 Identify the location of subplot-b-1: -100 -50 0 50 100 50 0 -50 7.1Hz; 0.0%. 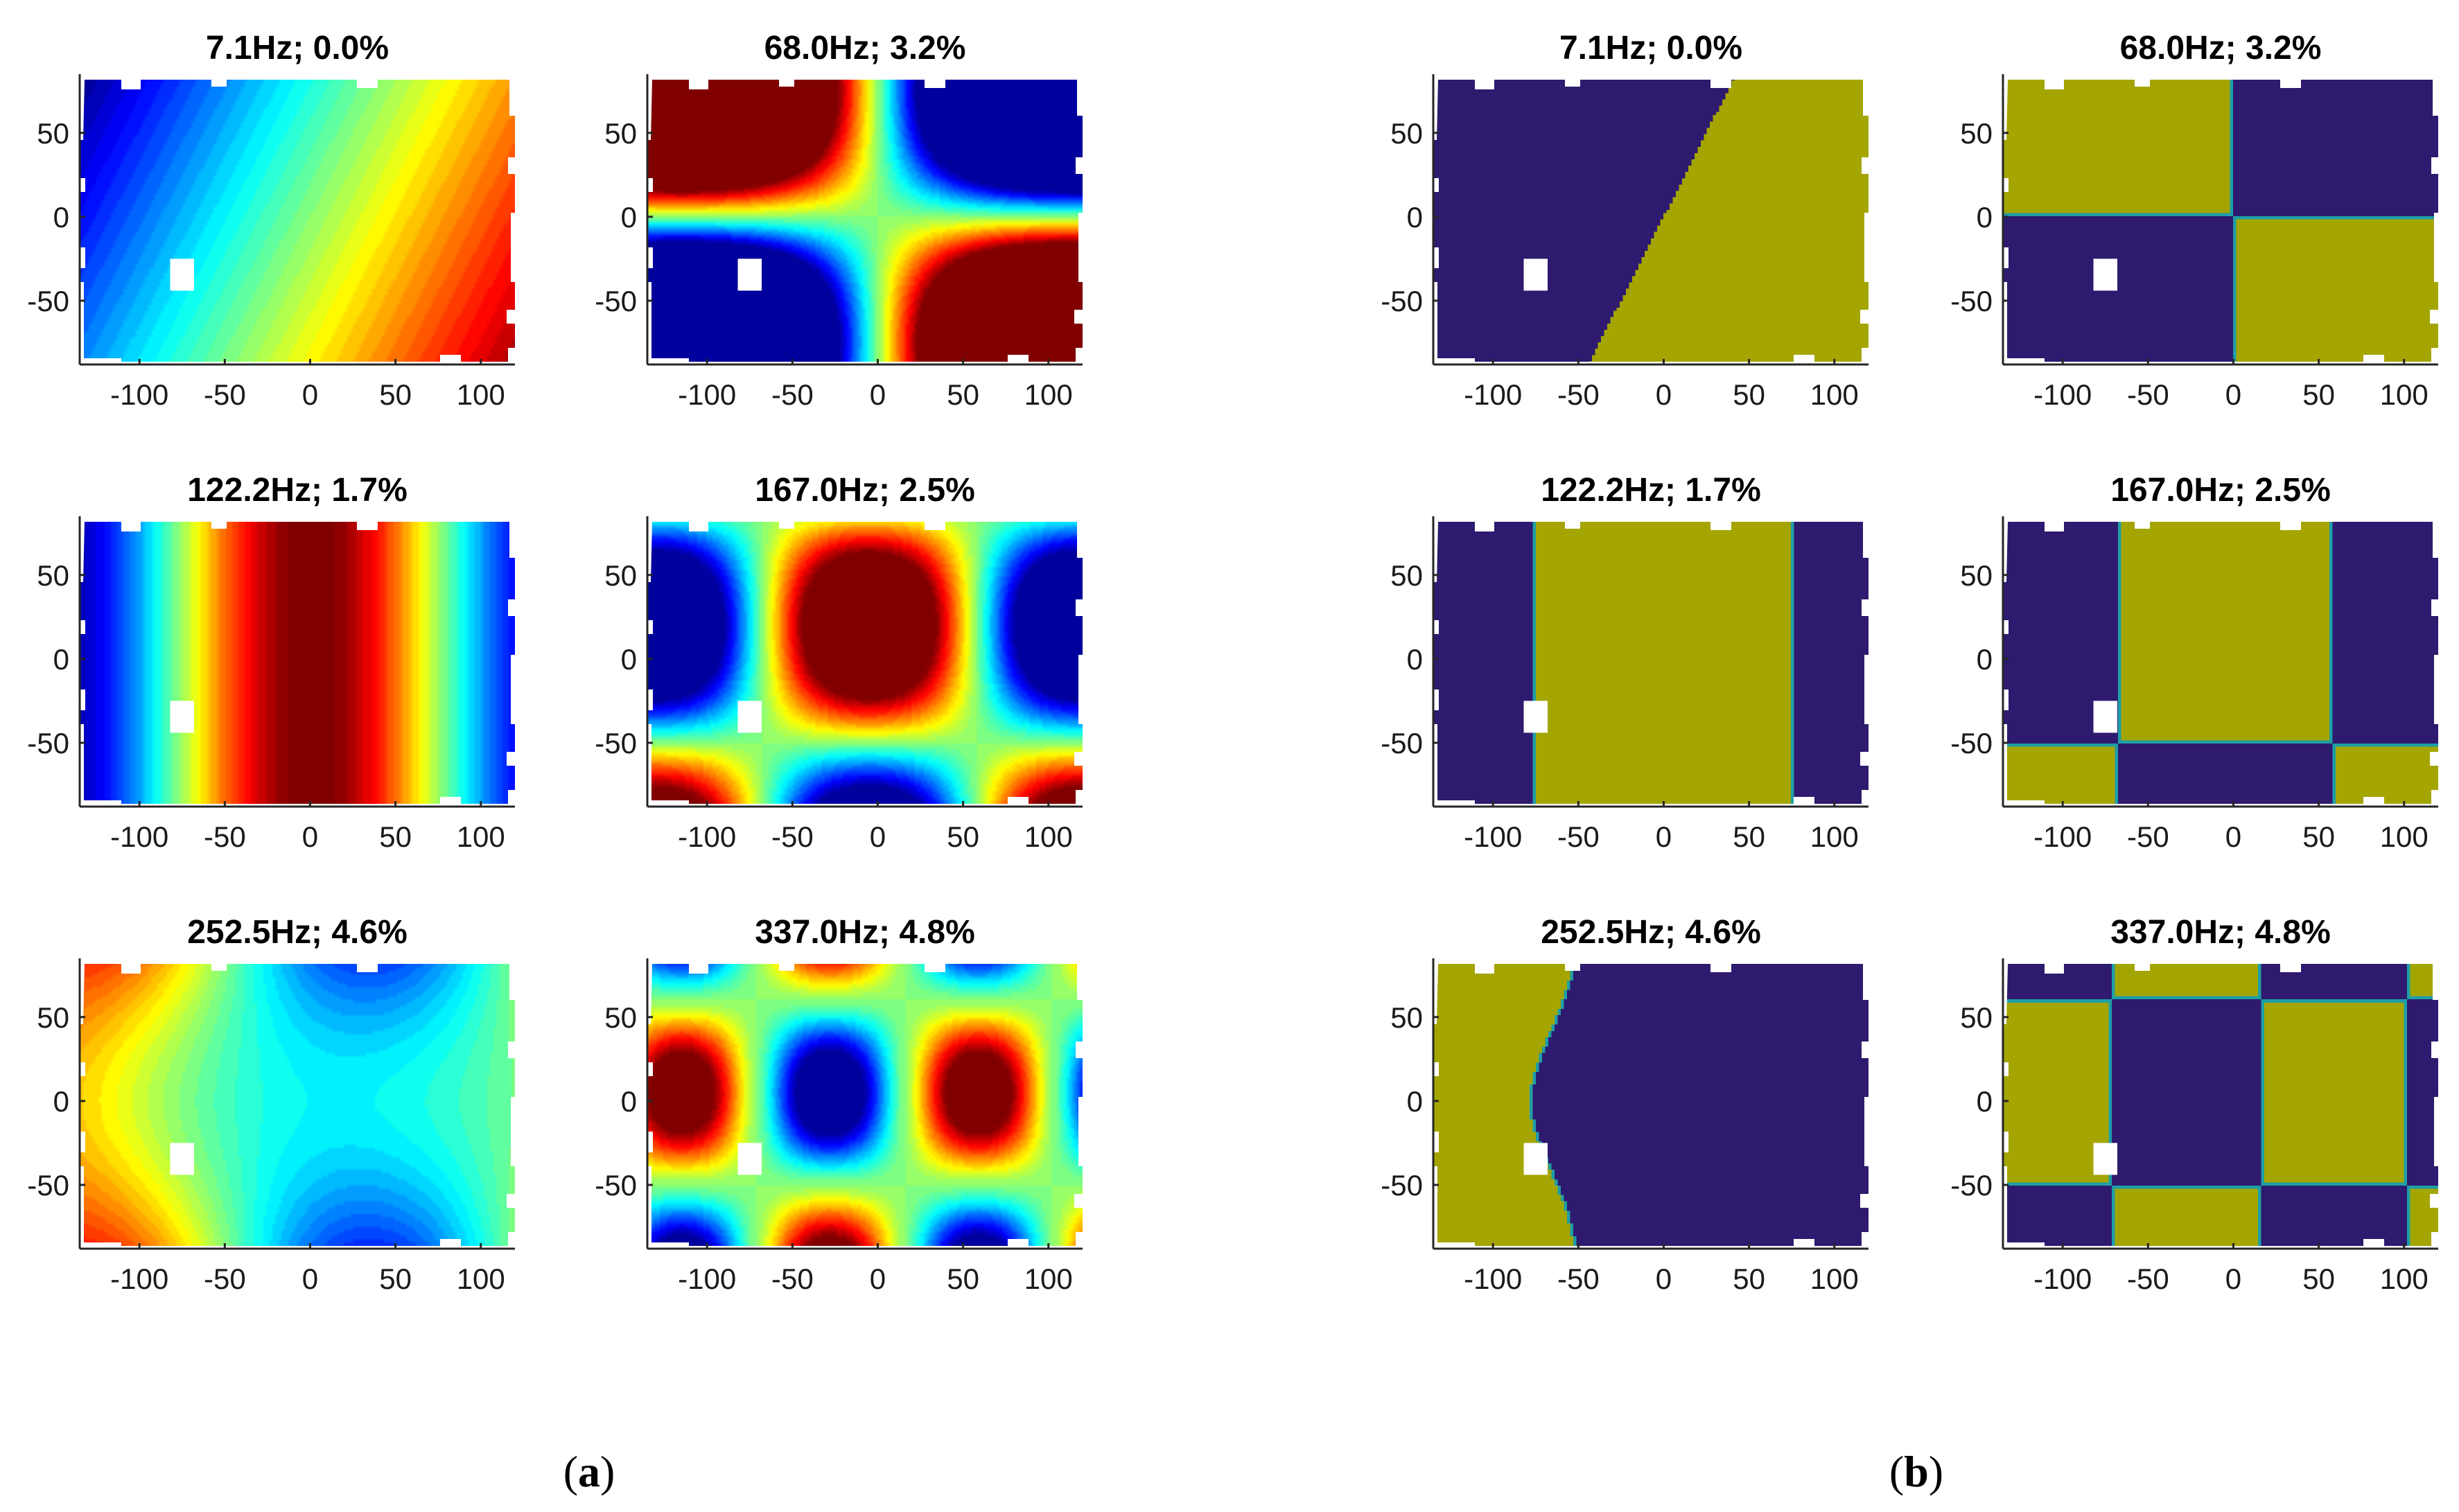
(1625, 220).